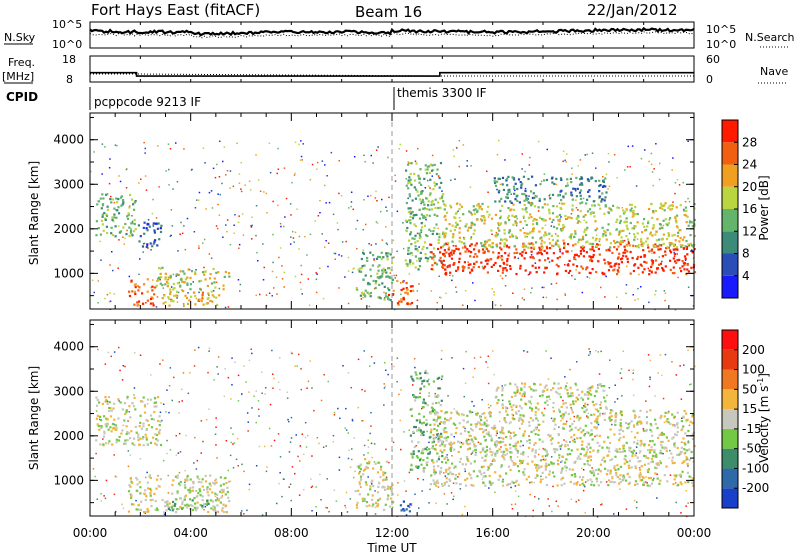  Describe the element at coordinates (68, 140) in the screenshot. I see `y-tick-label: 4000` at that location.